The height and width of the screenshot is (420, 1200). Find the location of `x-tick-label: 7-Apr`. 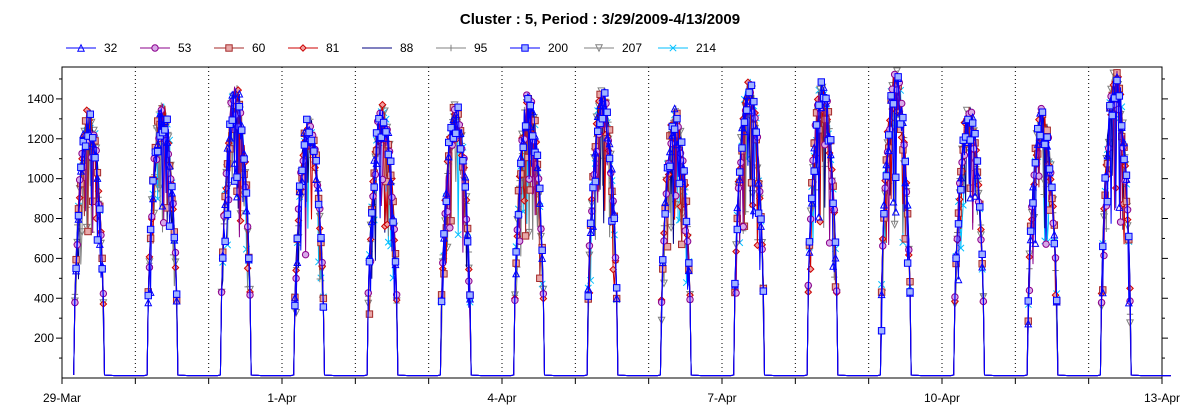

x-tick-label: 7-Apr is located at coordinates (721, 398).